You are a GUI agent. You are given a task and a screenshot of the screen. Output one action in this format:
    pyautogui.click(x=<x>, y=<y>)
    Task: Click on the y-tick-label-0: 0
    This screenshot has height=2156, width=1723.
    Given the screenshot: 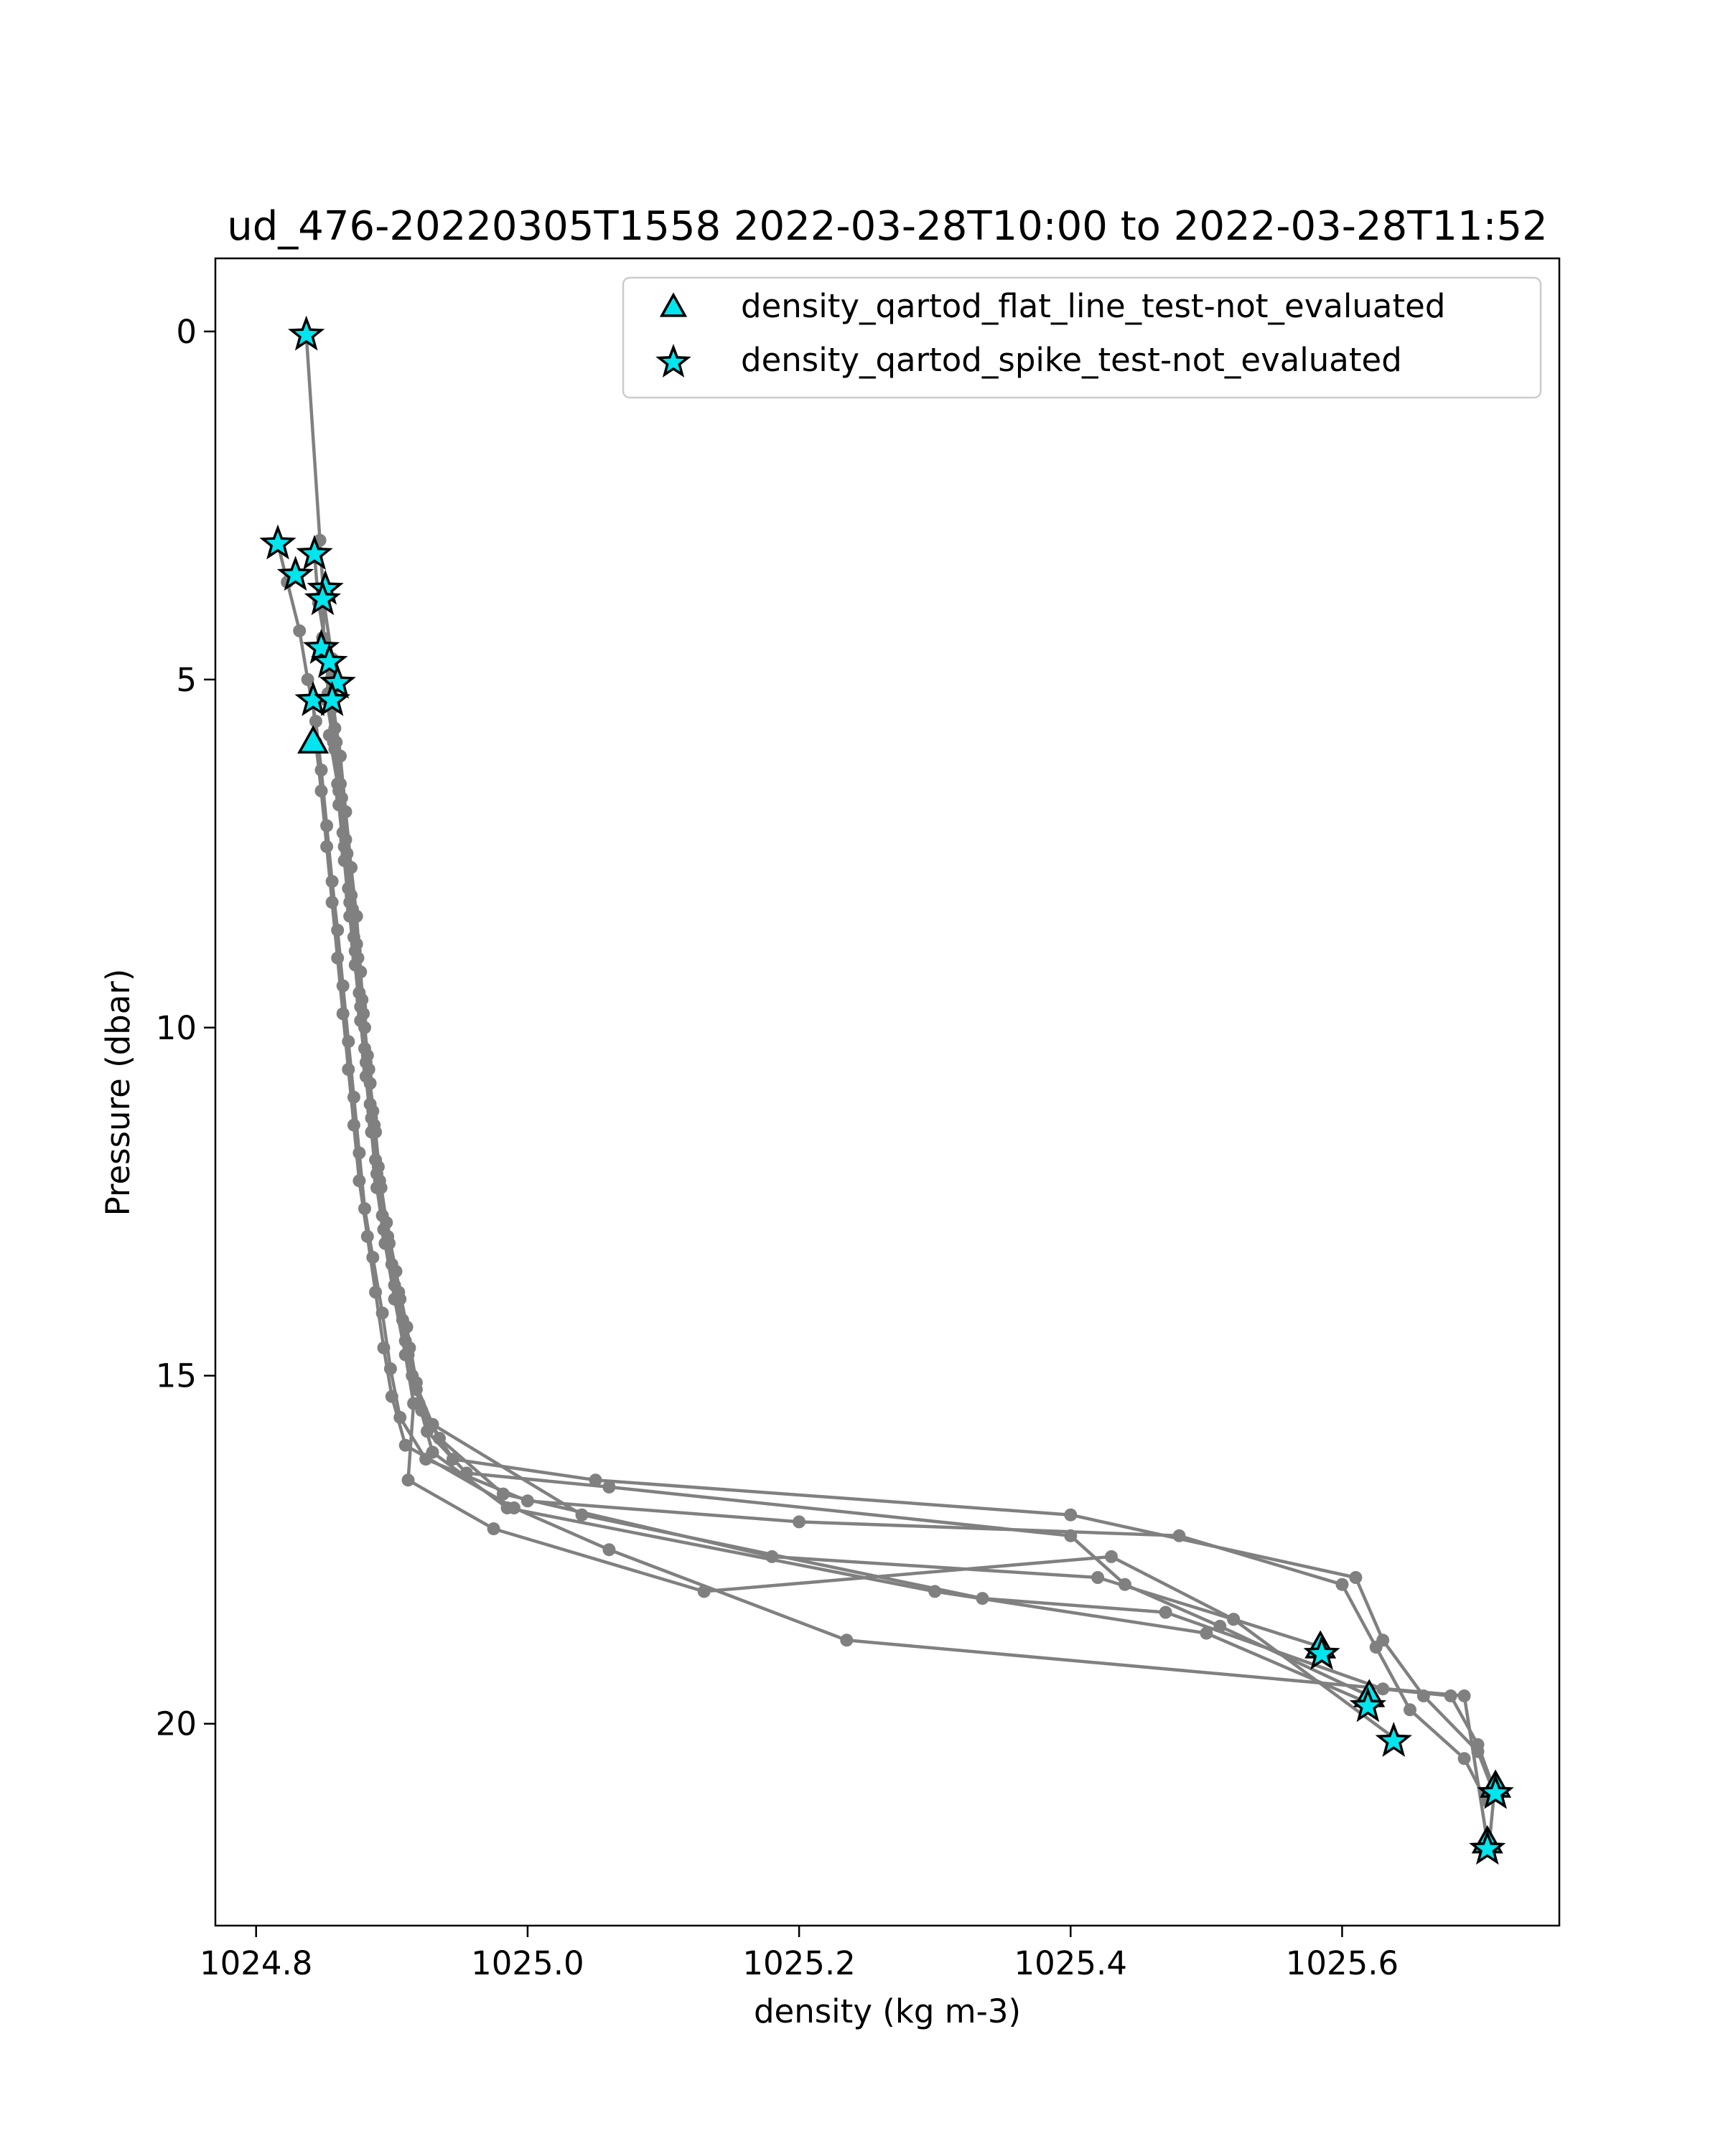 What is the action you would take?
    pyautogui.click(x=186, y=332)
    